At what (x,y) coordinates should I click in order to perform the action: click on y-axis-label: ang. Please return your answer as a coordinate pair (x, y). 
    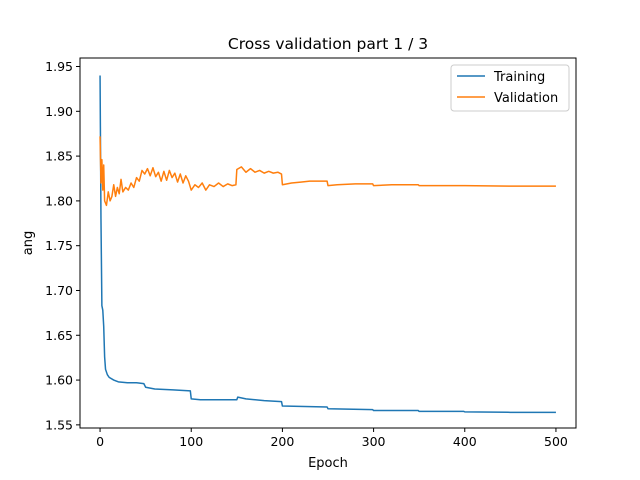
    Looking at the image, I should click on (28, 243).